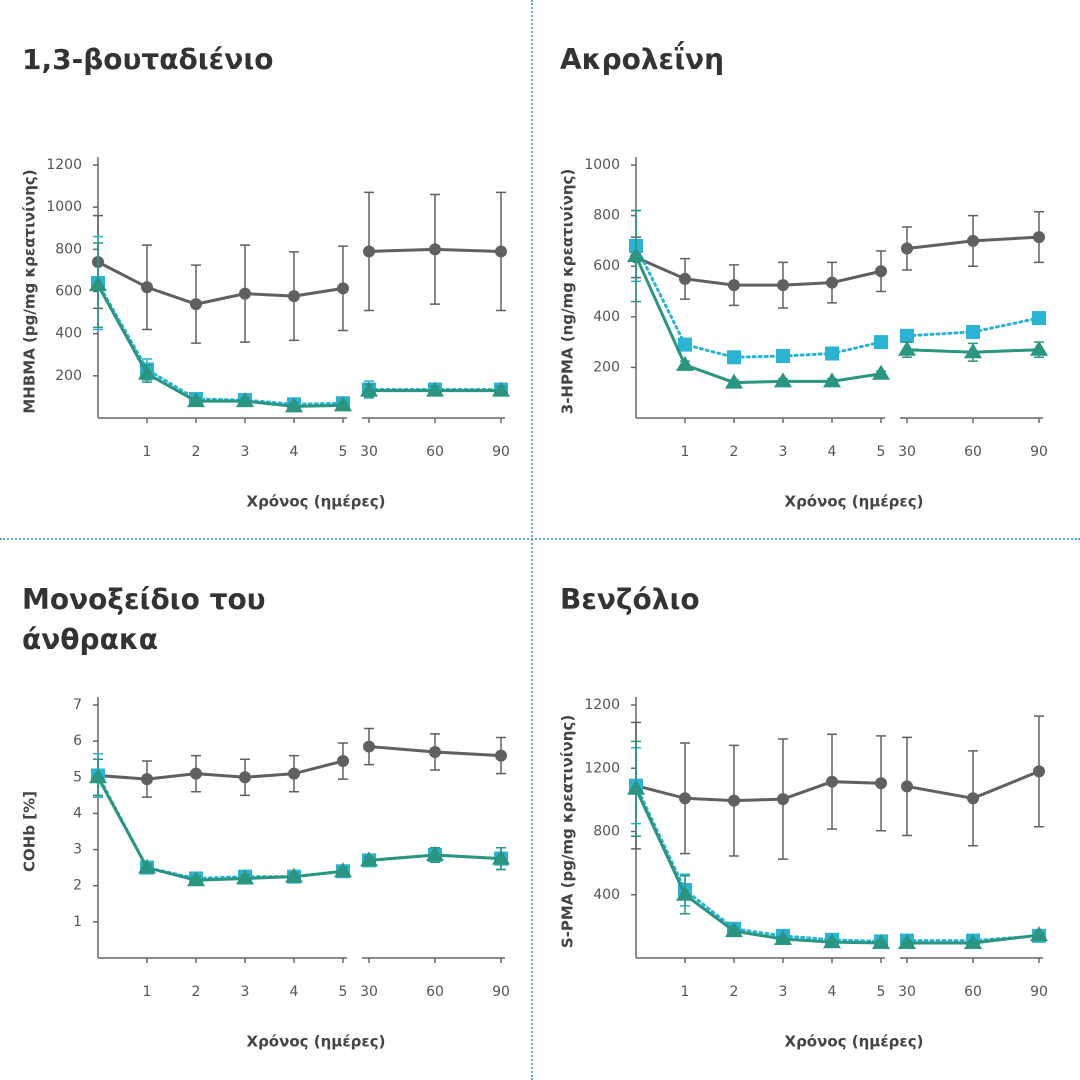 The height and width of the screenshot is (1080, 1080). What do you see at coordinates (606, 367) in the screenshot?
I see `y-tick-label: 200` at bounding box center [606, 367].